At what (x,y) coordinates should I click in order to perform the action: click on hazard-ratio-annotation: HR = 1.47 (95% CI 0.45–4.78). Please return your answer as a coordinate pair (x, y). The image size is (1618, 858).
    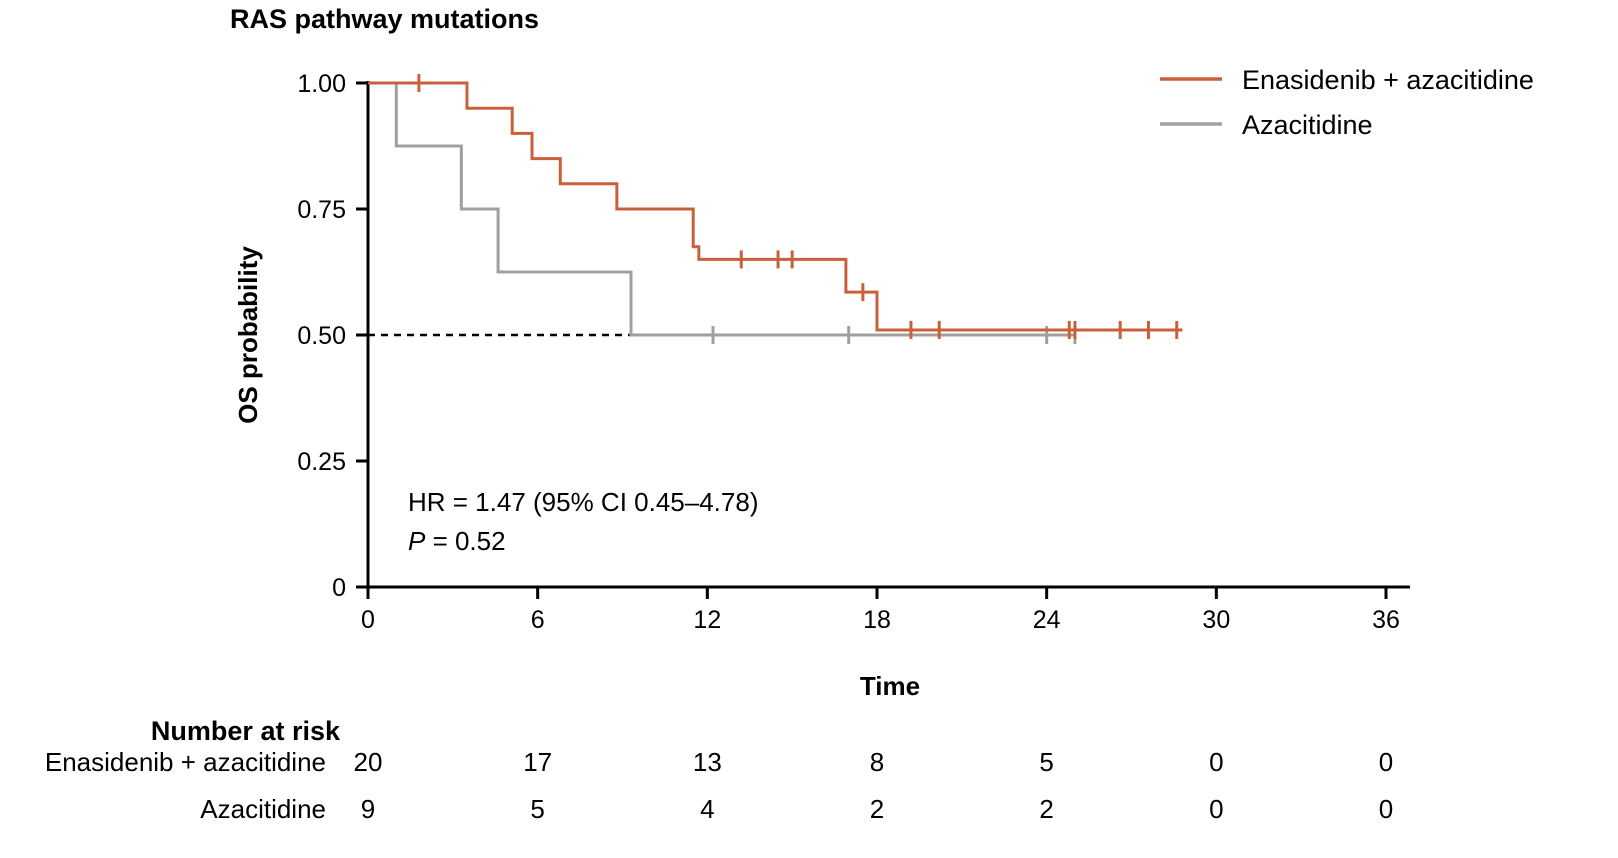
    Looking at the image, I should click on (583, 502).